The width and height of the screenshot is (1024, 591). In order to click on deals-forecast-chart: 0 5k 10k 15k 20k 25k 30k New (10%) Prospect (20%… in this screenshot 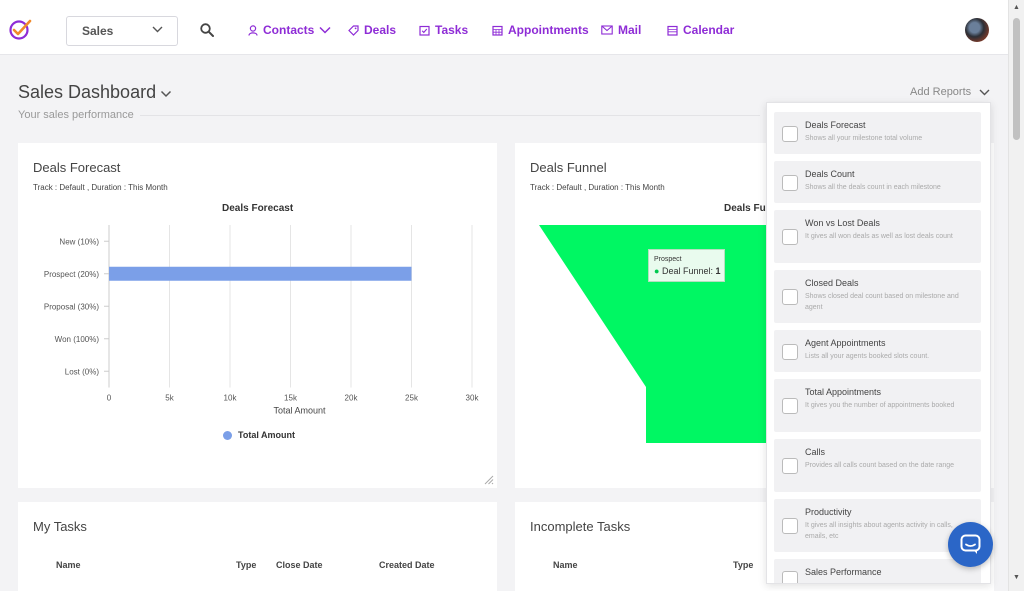, I will do `click(262, 320)`.